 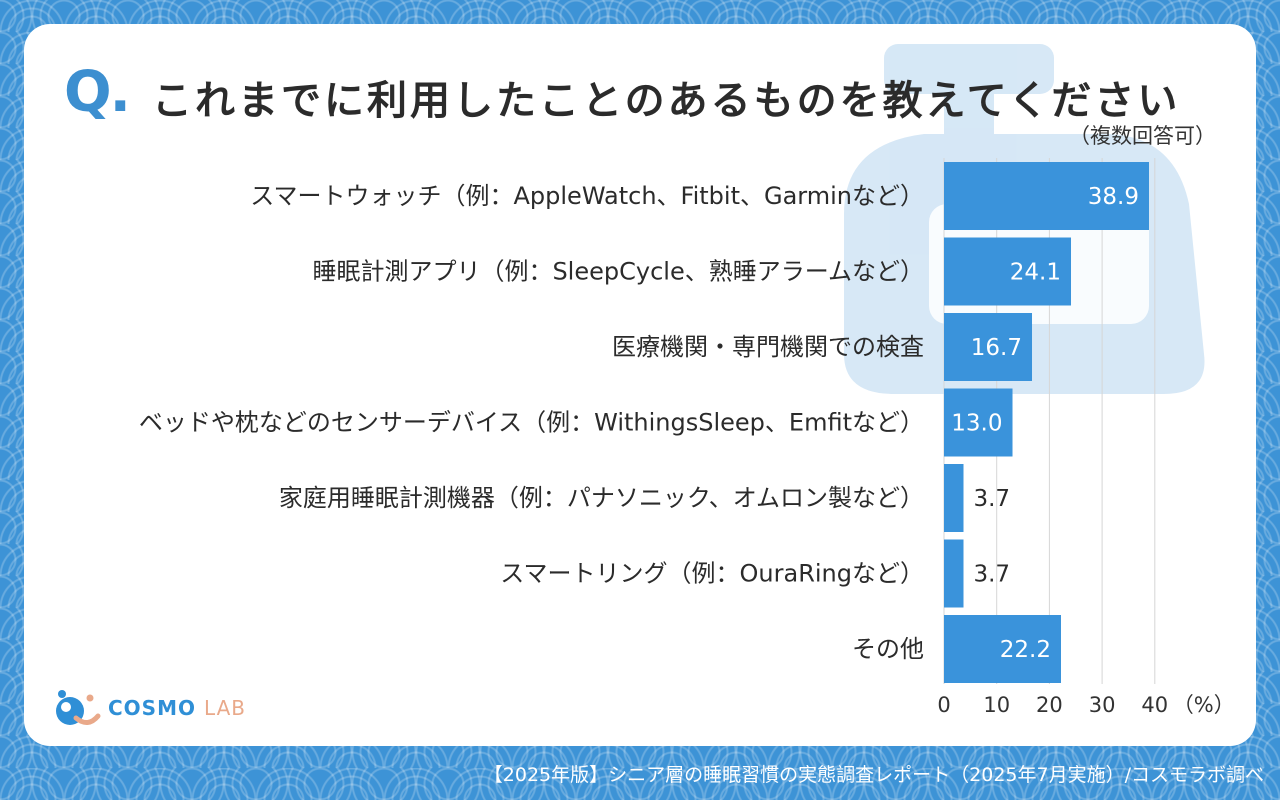 I want to click on category-label: 家庭用睡眠計測機器（例：パナソニック、オムロン製など）, so click(x=601, y=498).